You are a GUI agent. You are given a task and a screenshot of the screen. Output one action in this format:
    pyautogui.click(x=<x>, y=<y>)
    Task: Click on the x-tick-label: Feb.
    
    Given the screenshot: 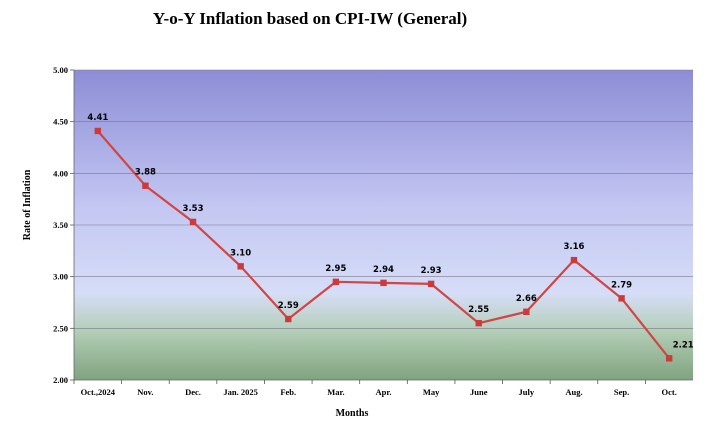 What is the action you would take?
    pyautogui.click(x=288, y=392)
    